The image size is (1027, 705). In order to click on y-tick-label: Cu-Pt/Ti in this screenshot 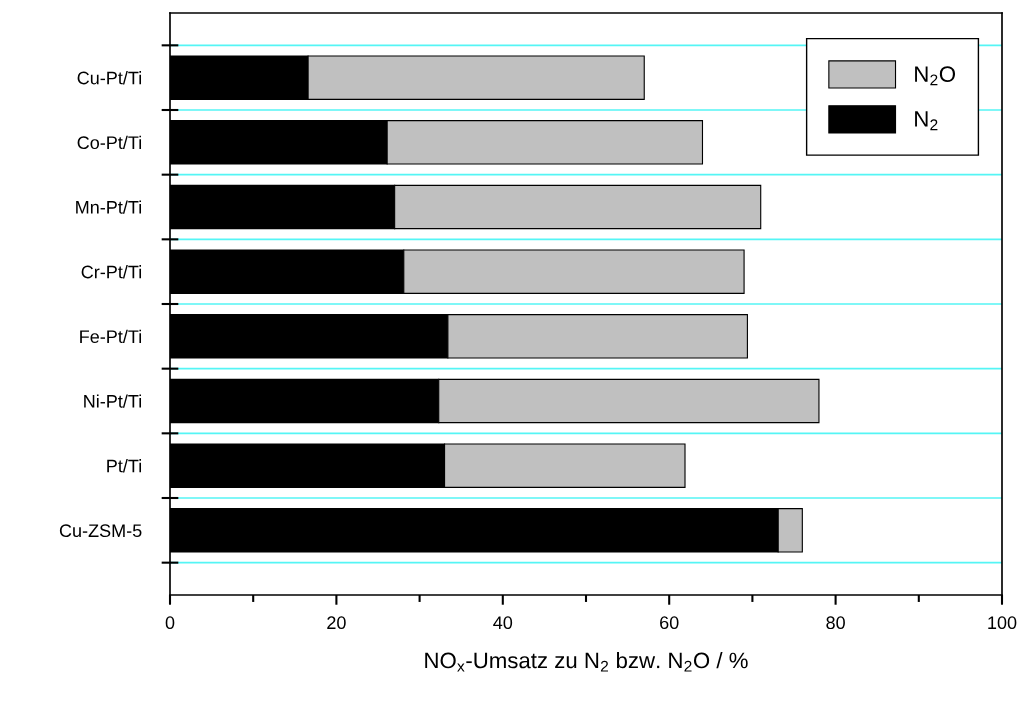, I will do `click(109, 78)`.